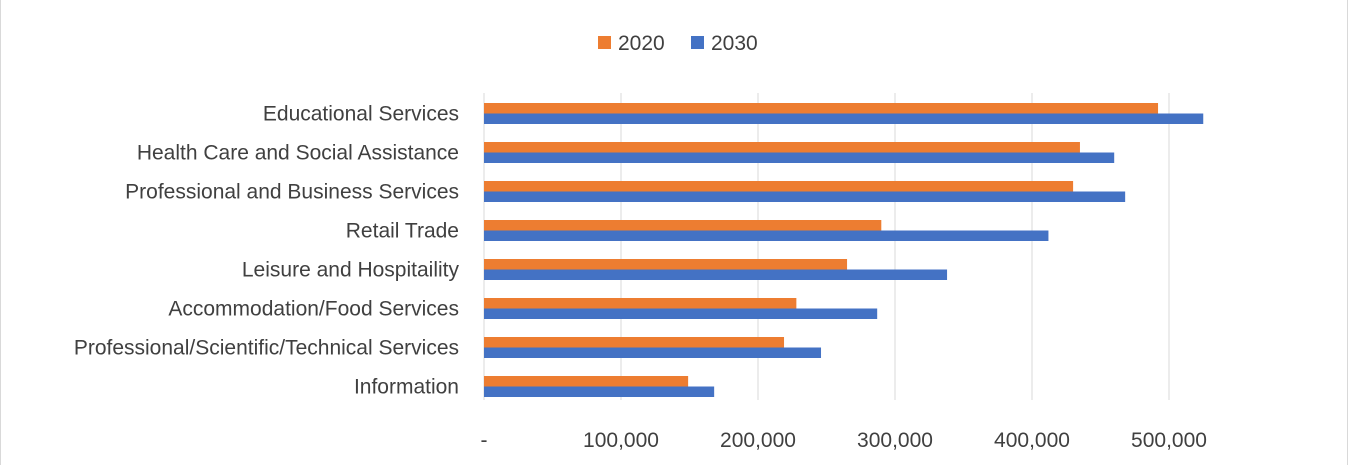  I want to click on x-tick-label-0: -, so click(484, 440).